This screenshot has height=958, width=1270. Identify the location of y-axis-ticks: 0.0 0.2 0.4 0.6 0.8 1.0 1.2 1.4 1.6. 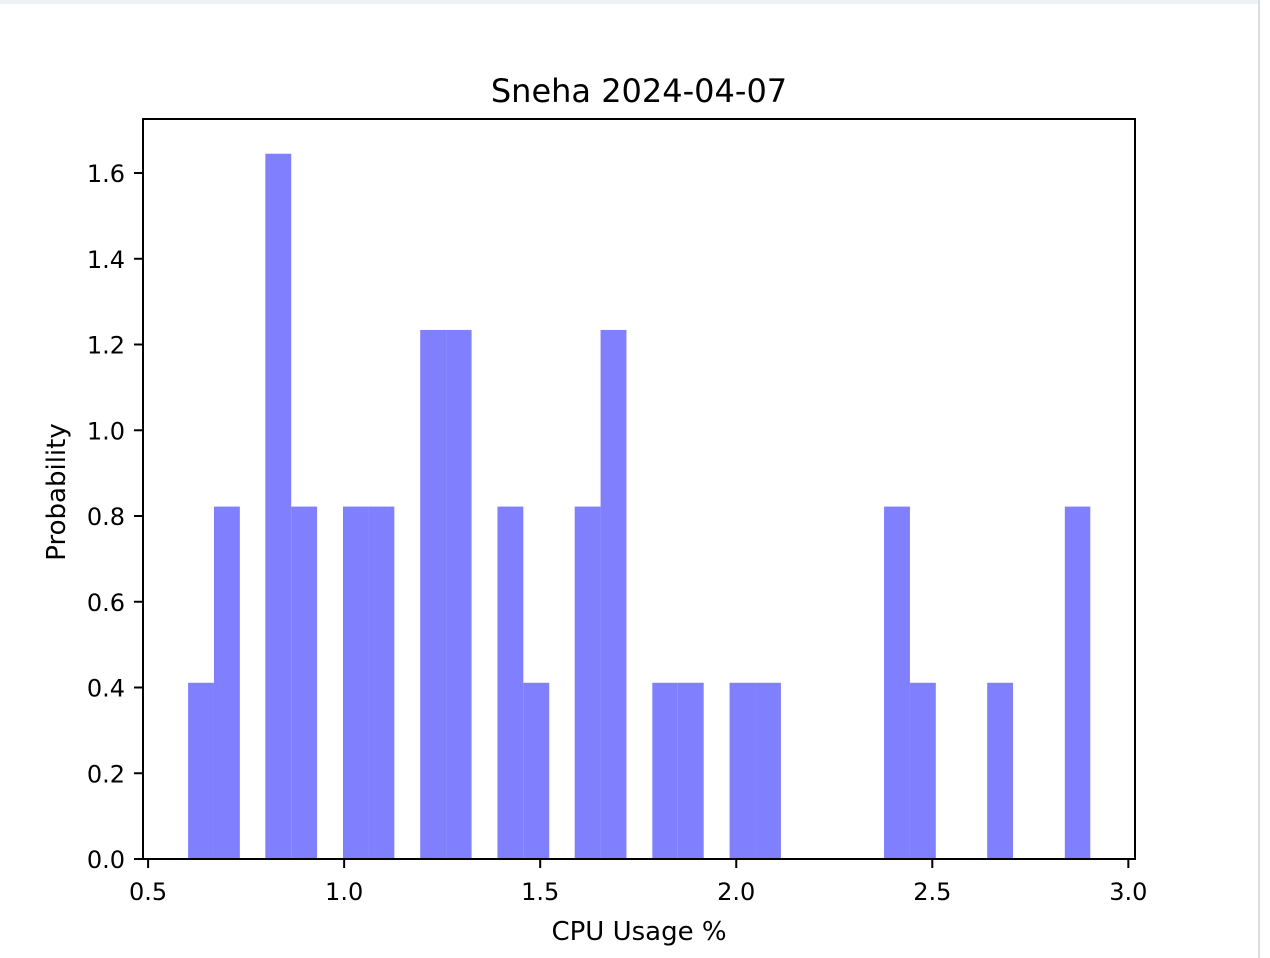
(115, 517).